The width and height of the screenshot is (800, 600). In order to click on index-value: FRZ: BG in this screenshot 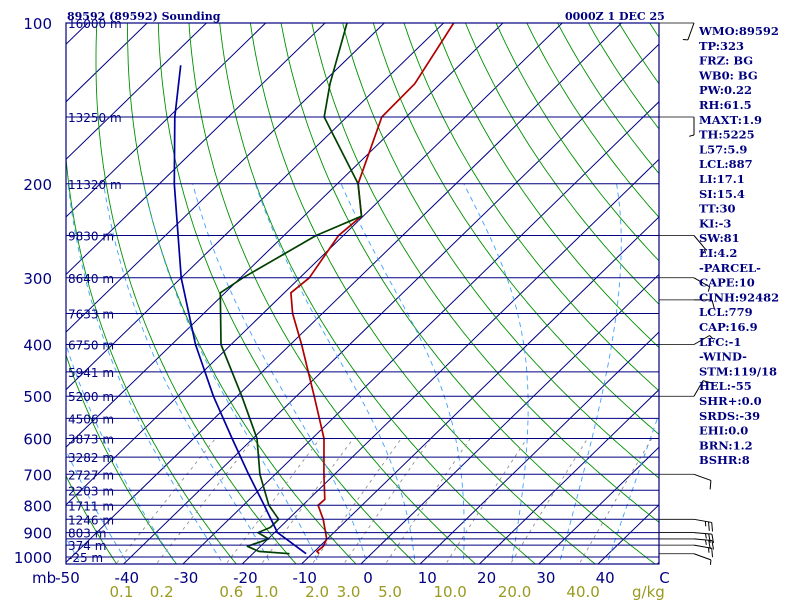, I will do `click(726, 61)`.